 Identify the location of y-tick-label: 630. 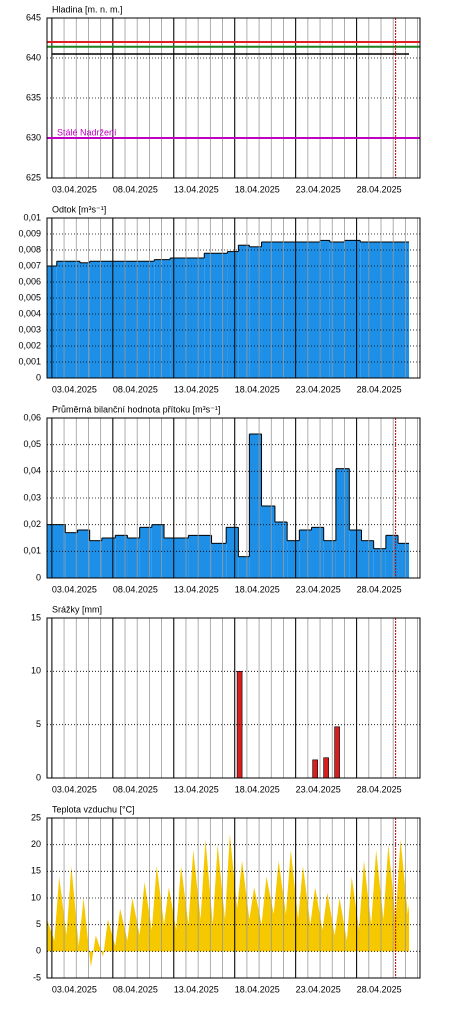
(33, 137).